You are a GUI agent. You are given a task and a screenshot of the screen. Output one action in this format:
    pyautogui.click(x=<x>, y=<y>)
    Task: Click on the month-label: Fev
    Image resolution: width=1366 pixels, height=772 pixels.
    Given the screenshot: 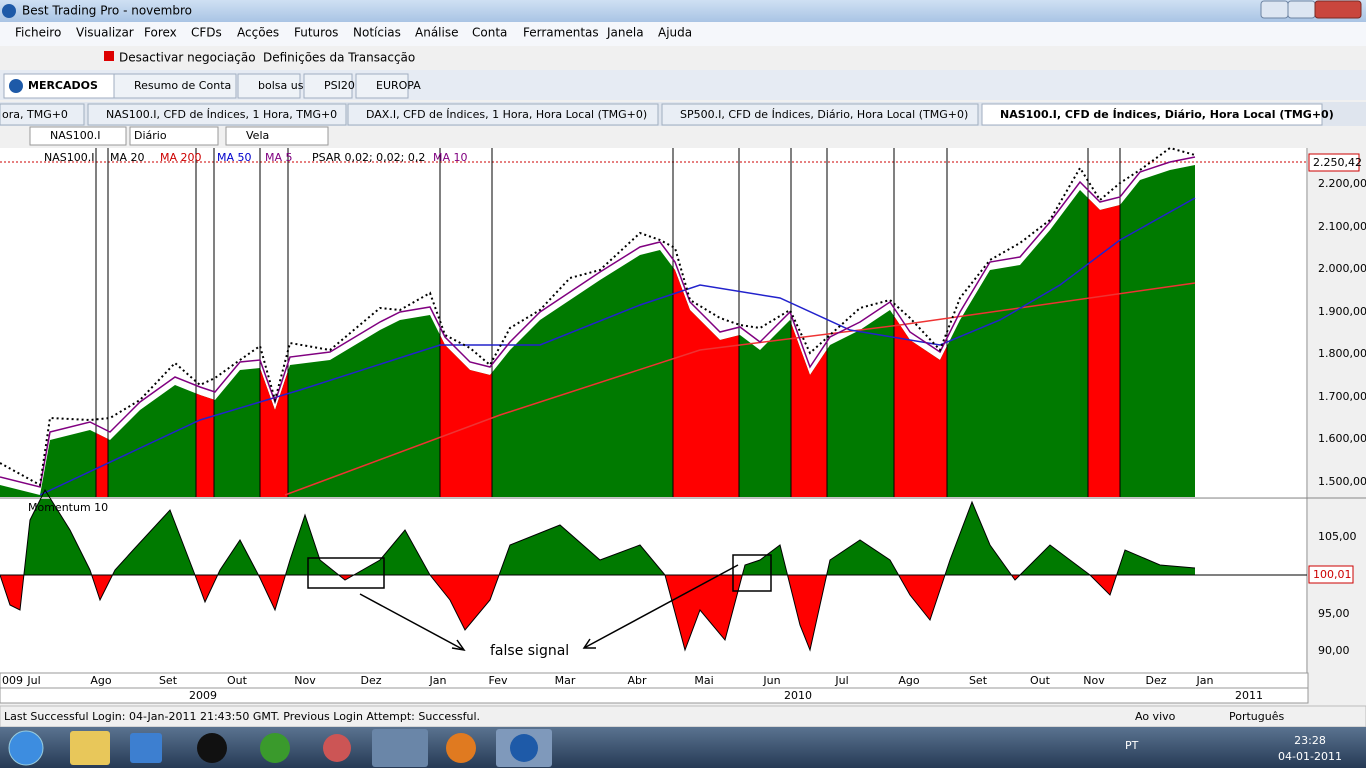 What is the action you would take?
    pyautogui.click(x=497, y=680)
    